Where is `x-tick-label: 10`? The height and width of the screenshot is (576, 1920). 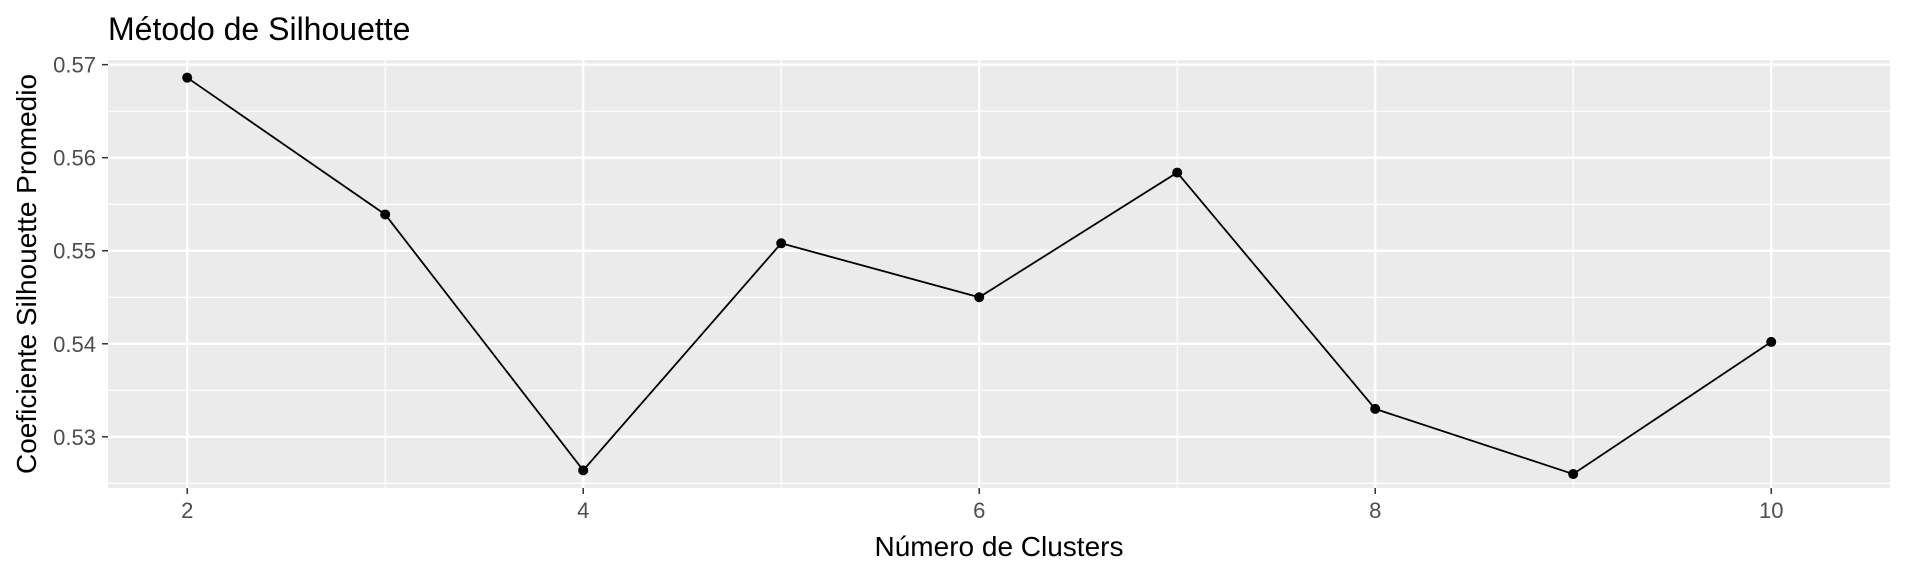
x-tick-label: 10 is located at coordinates (1771, 510).